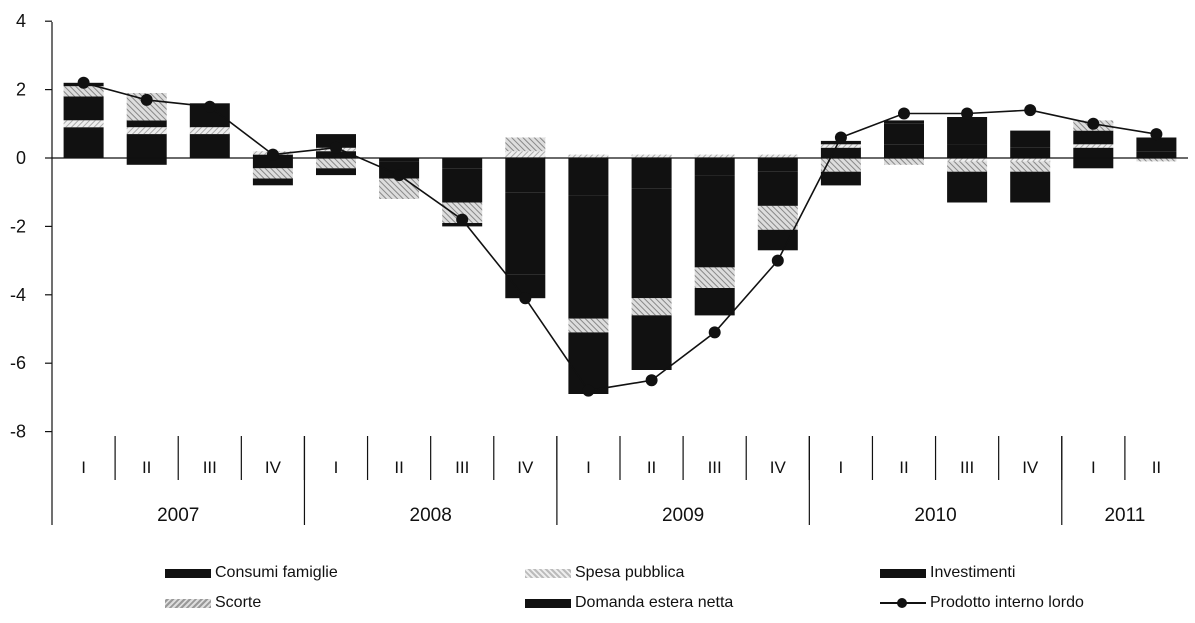 The height and width of the screenshot is (623, 1195). What do you see at coordinates (683, 515) in the screenshot?
I see `year-label: 2009` at bounding box center [683, 515].